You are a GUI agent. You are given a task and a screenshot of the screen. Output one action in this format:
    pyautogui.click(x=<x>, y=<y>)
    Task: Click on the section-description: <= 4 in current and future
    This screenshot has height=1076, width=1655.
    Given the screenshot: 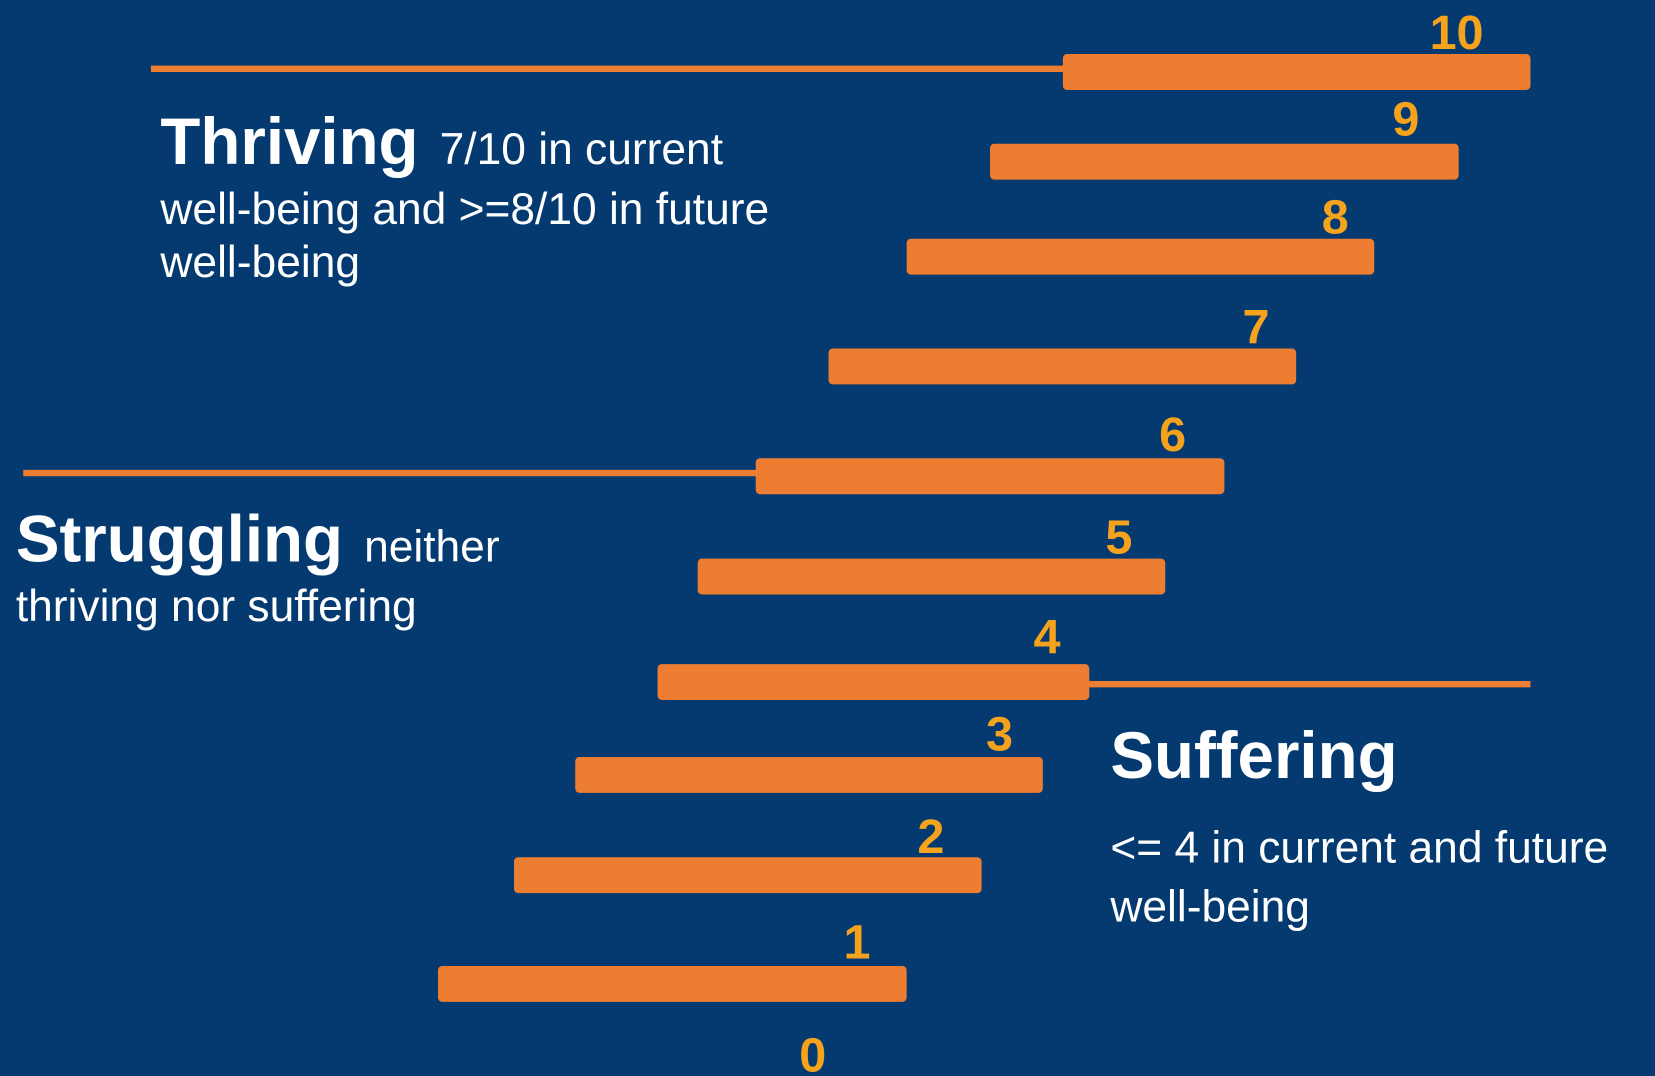 What is the action you would take?
    pyautogui.click(x=1359, y=848)
    